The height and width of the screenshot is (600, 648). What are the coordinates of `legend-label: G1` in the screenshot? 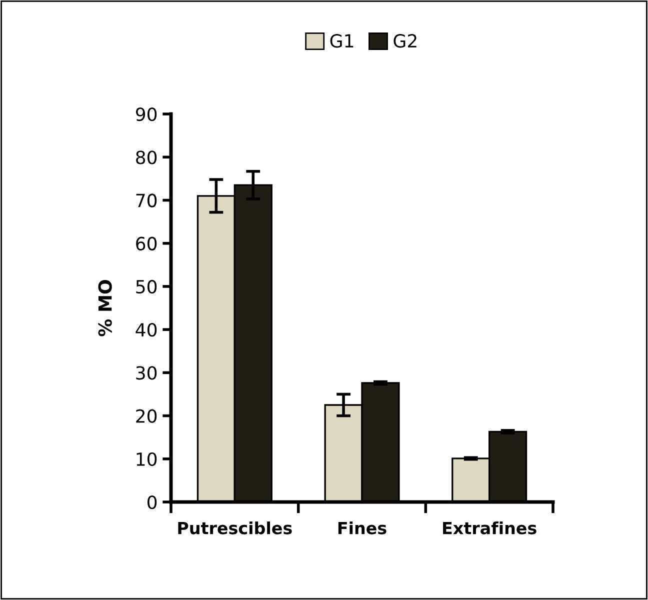 It's located at (342, 41).